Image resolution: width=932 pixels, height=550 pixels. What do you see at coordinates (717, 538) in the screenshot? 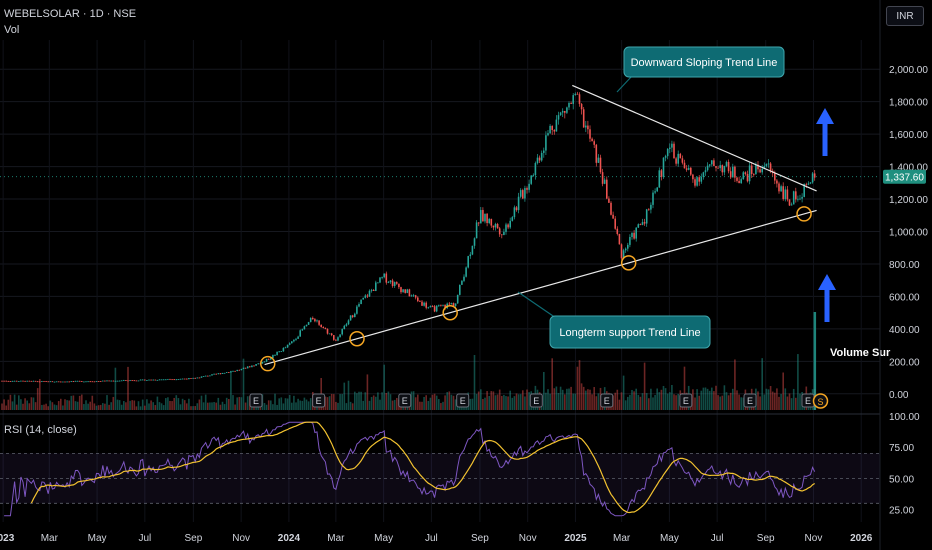
I see `x-tick-label: Jul` at bounding box center [717, 538].